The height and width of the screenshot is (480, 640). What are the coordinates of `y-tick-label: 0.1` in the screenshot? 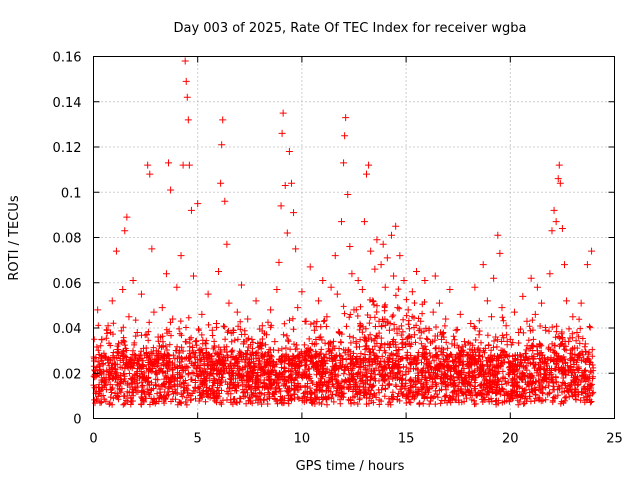 It's located at (71, 193).